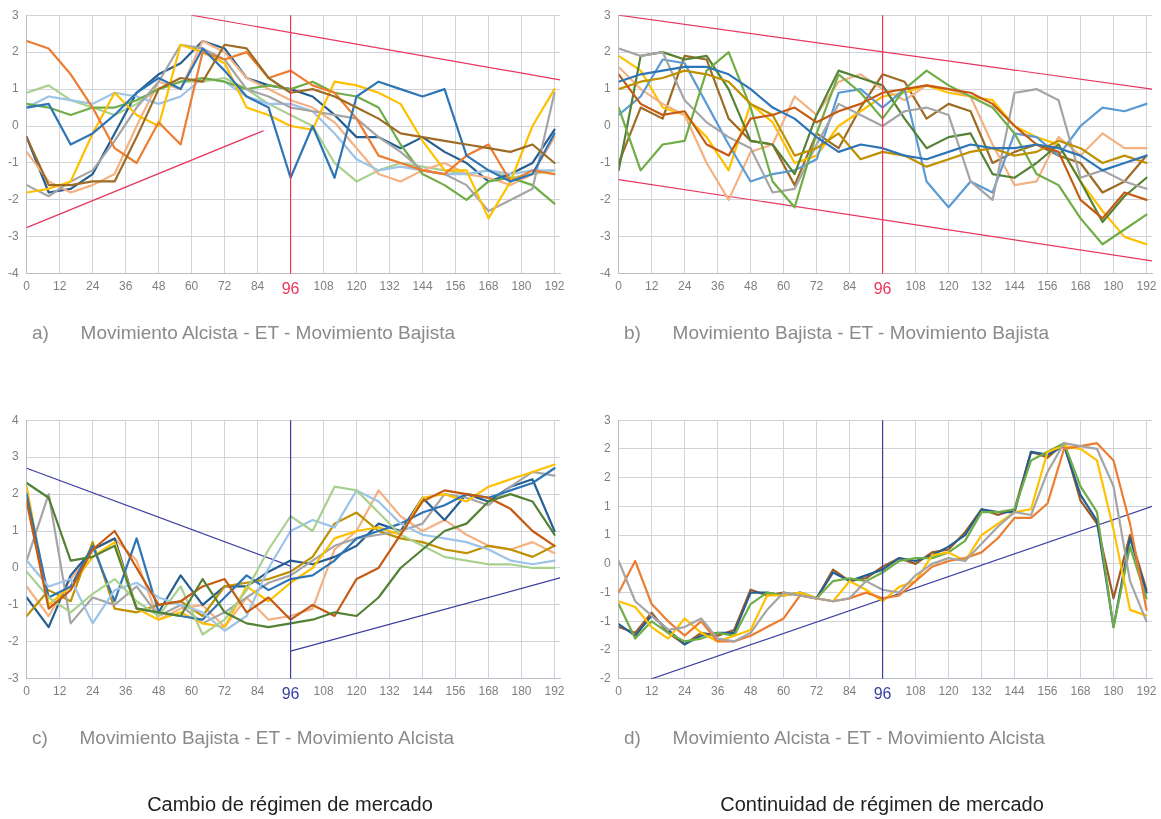  I want to click on y-tick-label: 4, so click(15, 419).